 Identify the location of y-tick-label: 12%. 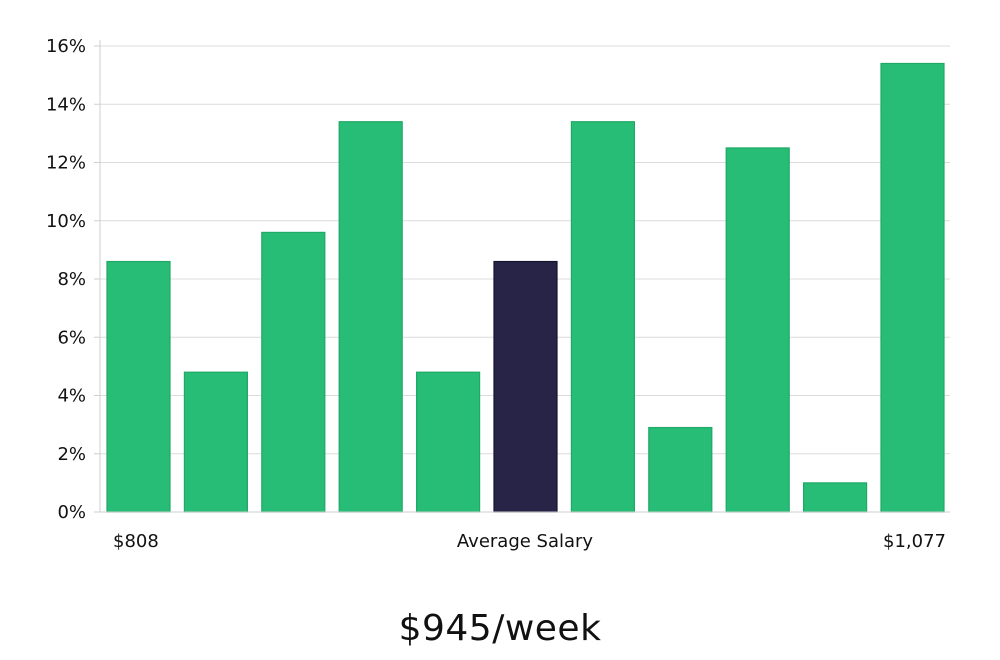
(66, 163).